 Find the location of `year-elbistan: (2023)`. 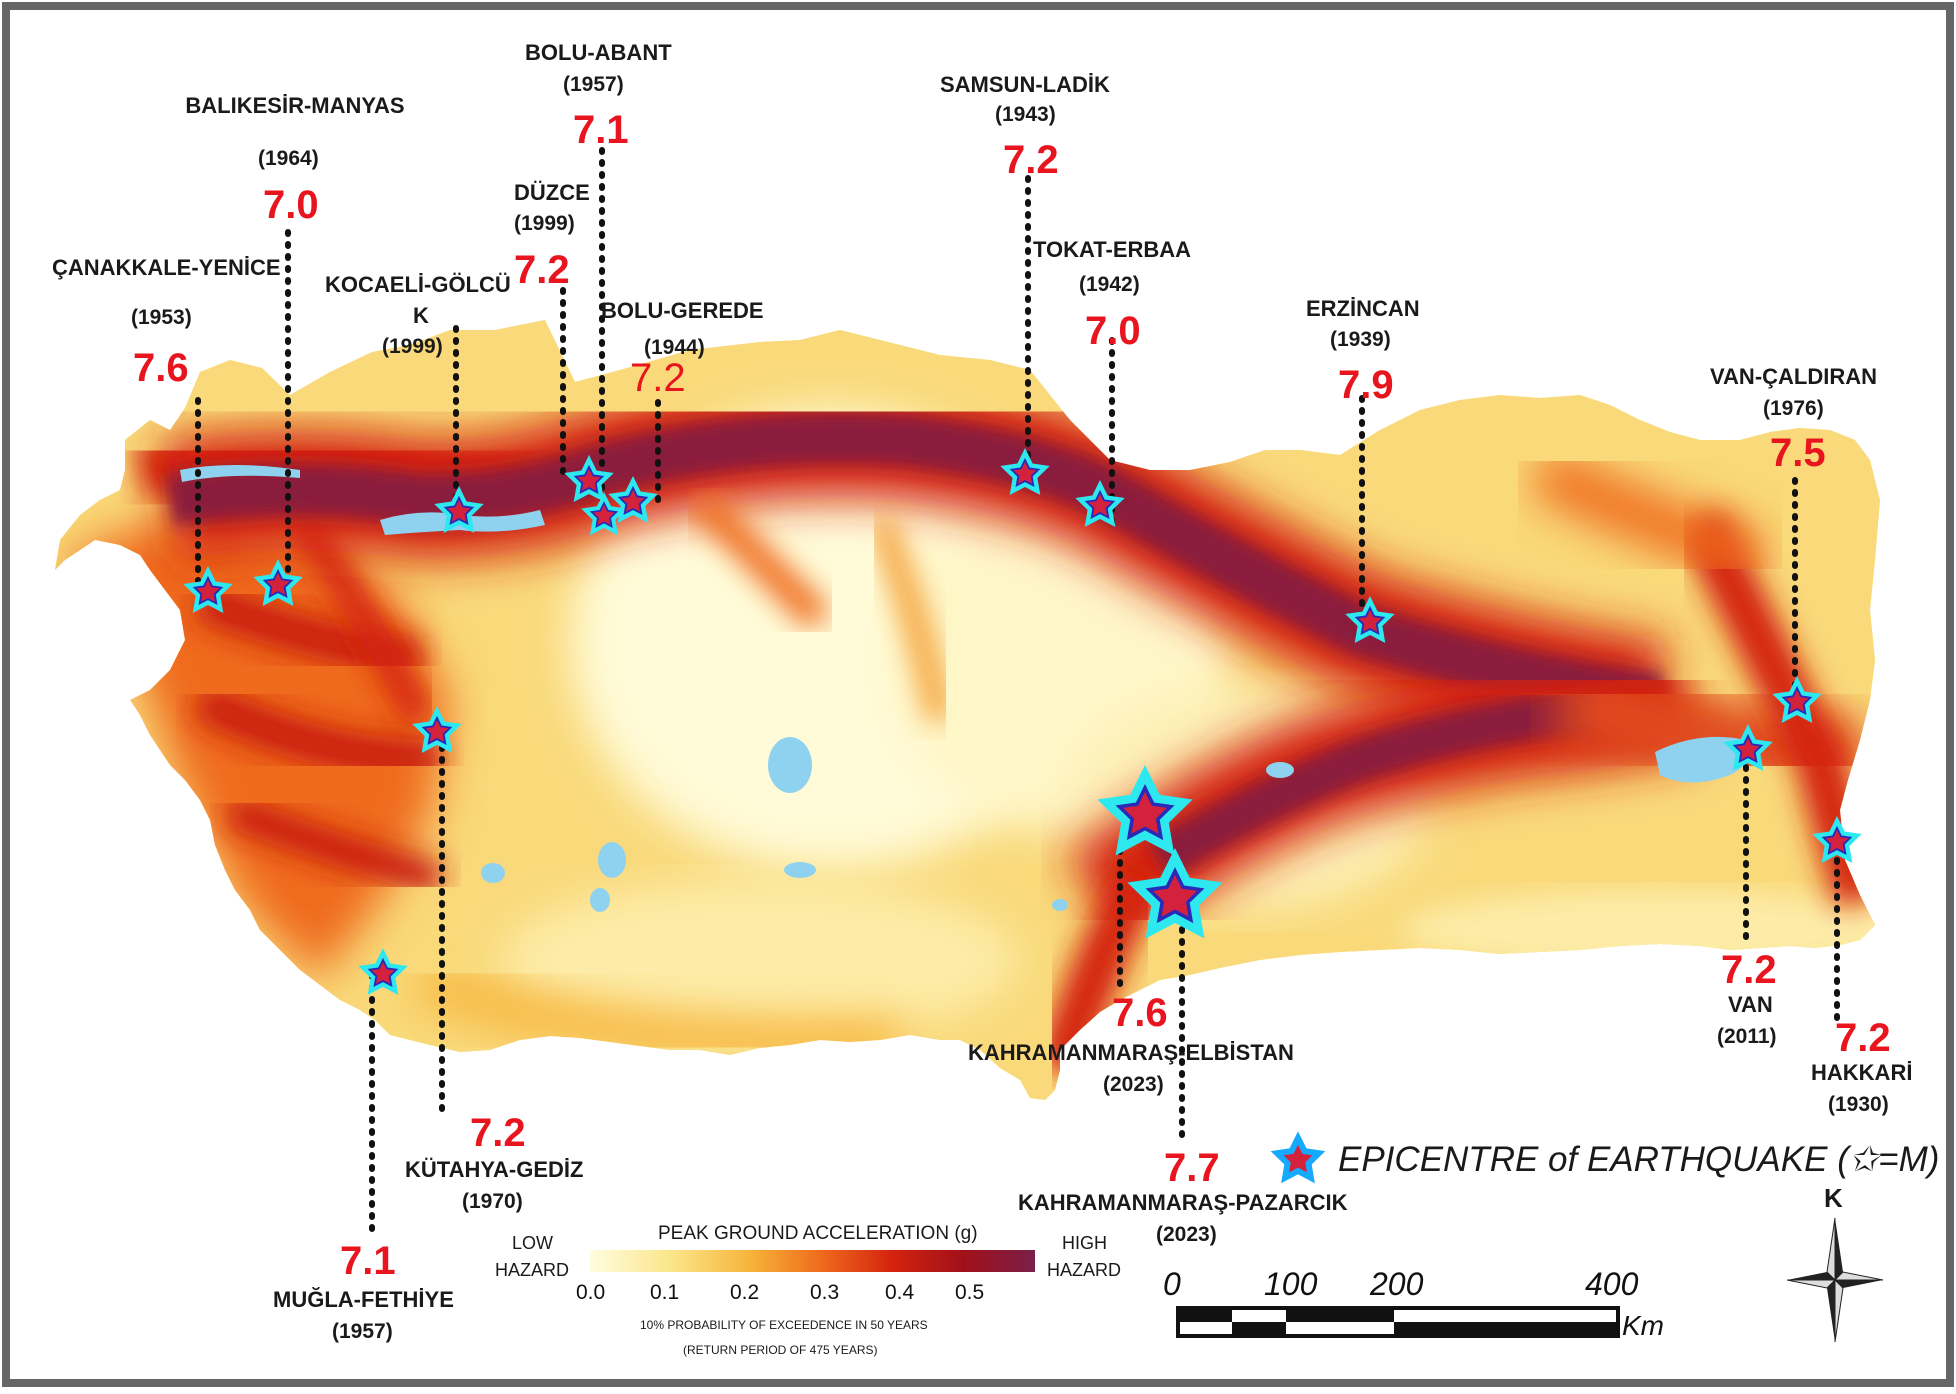

year-elbistan: (2023) is located at coordinates (1133, 1084).